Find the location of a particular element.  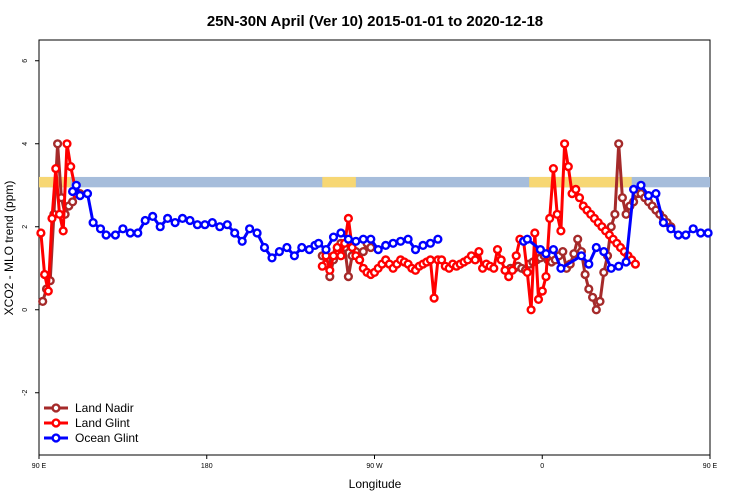

x-axis: 90 E 180 90 W 0 90 E is located at coordinates (375, 462).